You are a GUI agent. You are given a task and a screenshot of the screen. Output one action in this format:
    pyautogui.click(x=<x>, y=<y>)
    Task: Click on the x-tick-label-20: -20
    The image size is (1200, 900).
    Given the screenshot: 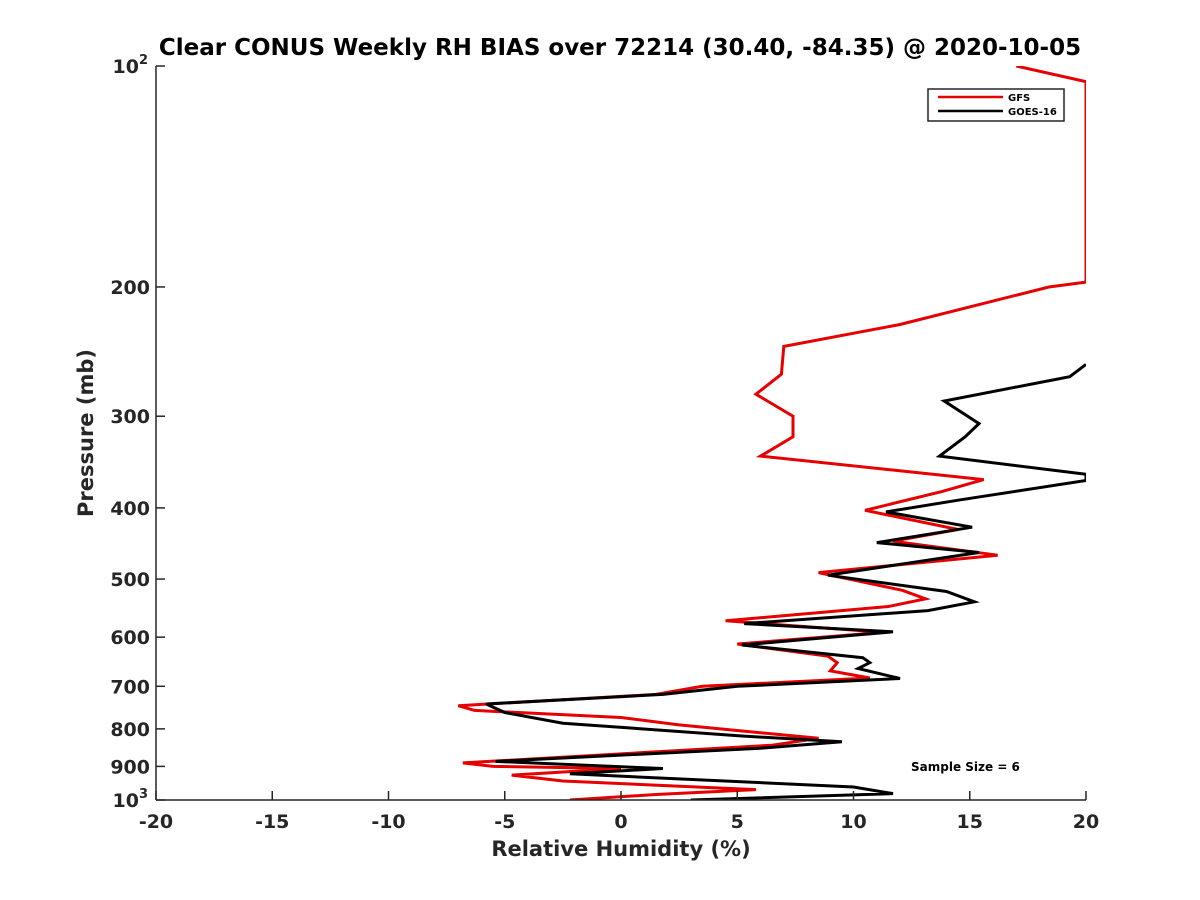 What is the action you would take?
    pyautogui.click(x=156, y=822)
    